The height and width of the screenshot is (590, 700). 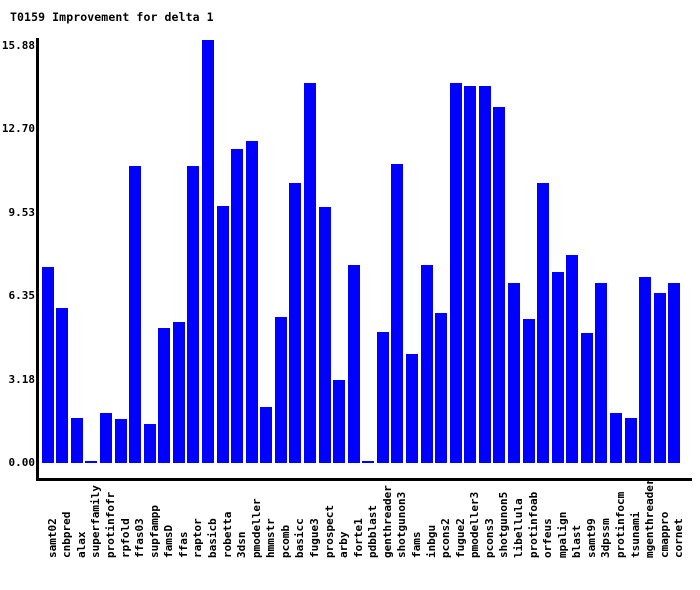 What do you see at coordinates (18, 129) in the screenshot?
I see `y-tick-label-12.70: 12.70` at bounding box center [18, 129].